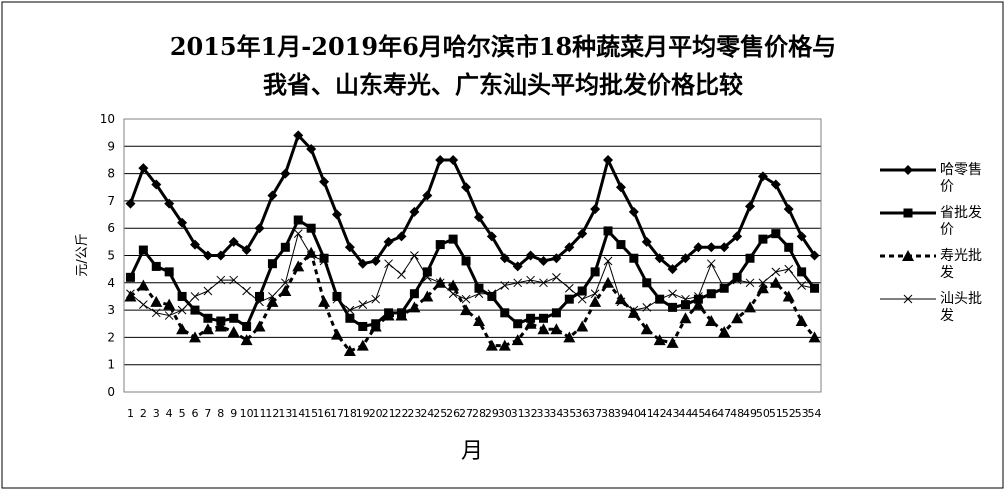 The width and height of the screenshot is (1006, 491). I want to click on x-tick-label: 22, so click(402, 413).